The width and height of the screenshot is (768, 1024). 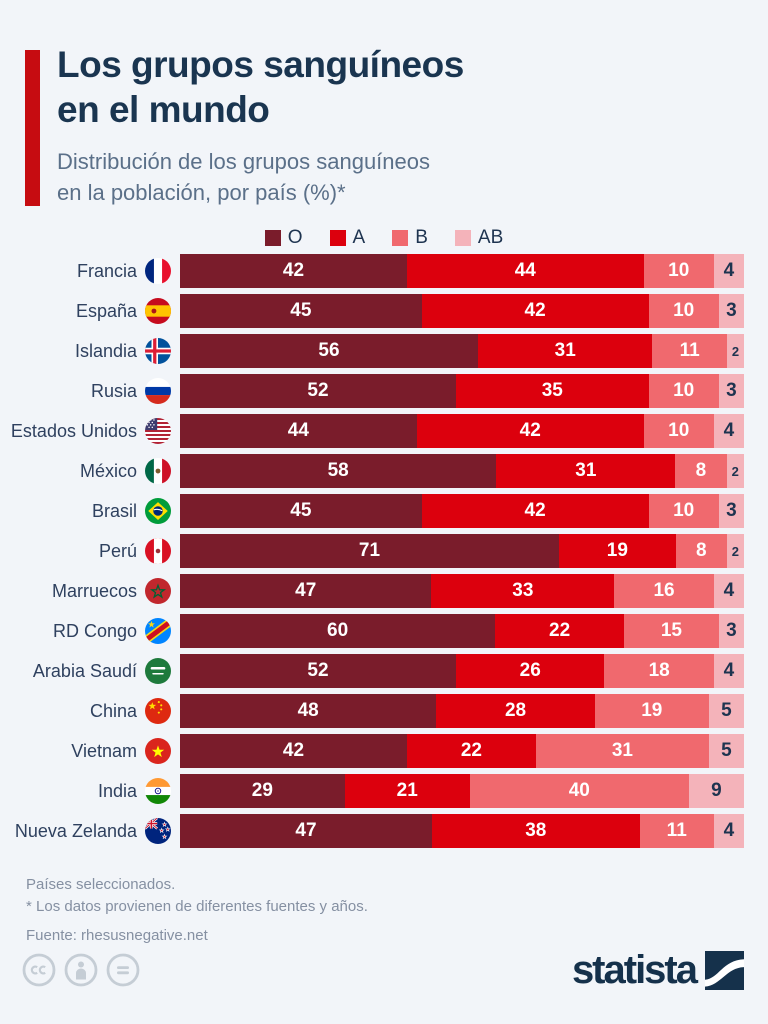 I want to click on bar-segment-a: 35, so click(x=552, y=391).